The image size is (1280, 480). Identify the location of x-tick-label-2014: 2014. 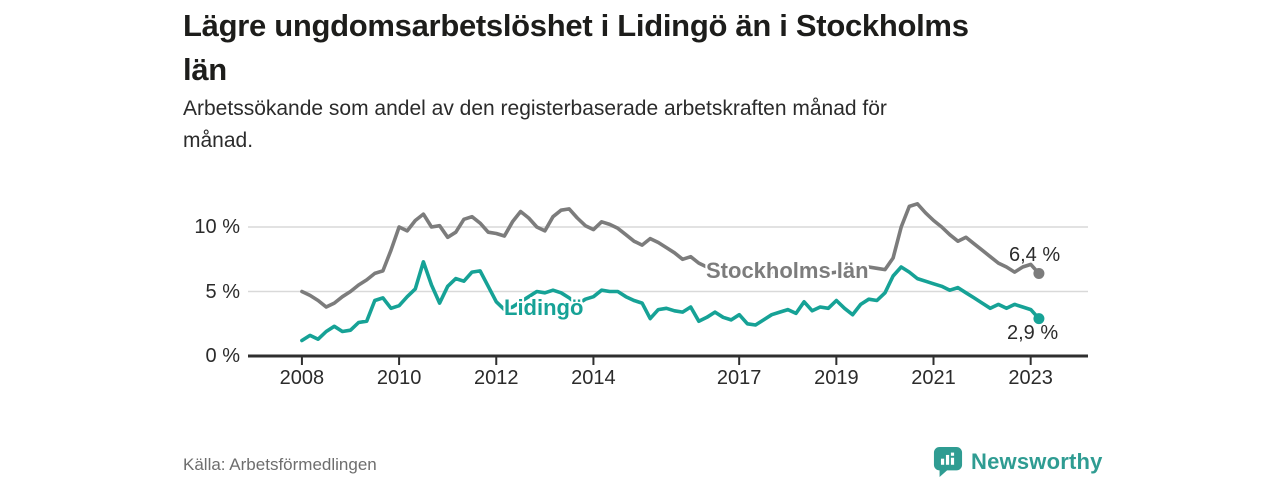
(593, 378).